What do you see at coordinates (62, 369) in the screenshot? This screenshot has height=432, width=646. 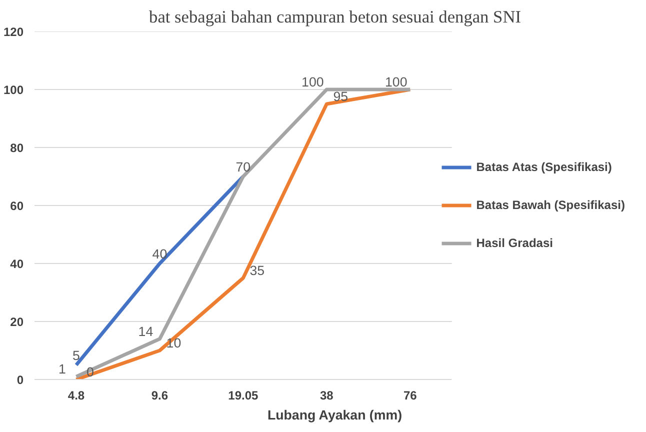 I see `data-label: 1` at bounding box center [62, 369].